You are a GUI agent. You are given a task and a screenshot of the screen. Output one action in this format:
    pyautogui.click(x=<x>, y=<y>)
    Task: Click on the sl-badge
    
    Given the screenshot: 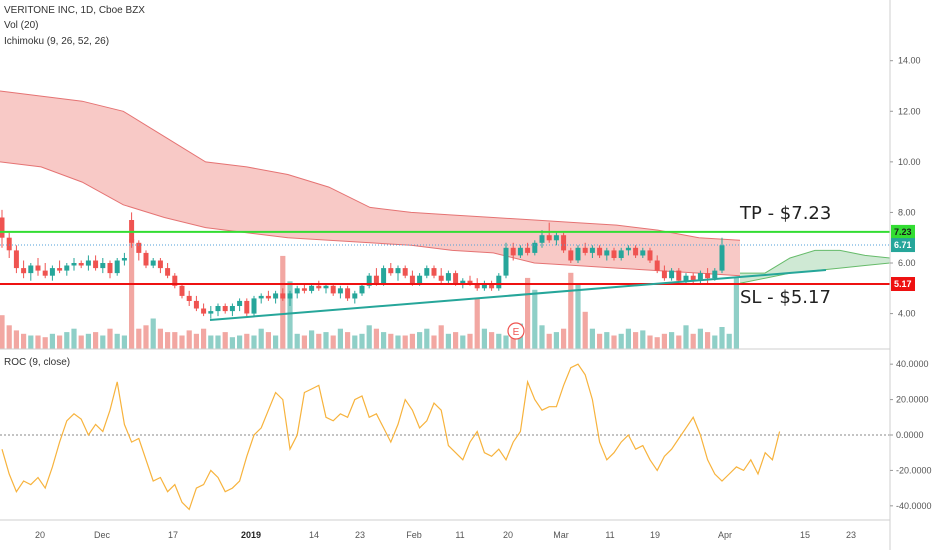 What is the action you would take?
    pyautogui.click(x=903, y=284)
    